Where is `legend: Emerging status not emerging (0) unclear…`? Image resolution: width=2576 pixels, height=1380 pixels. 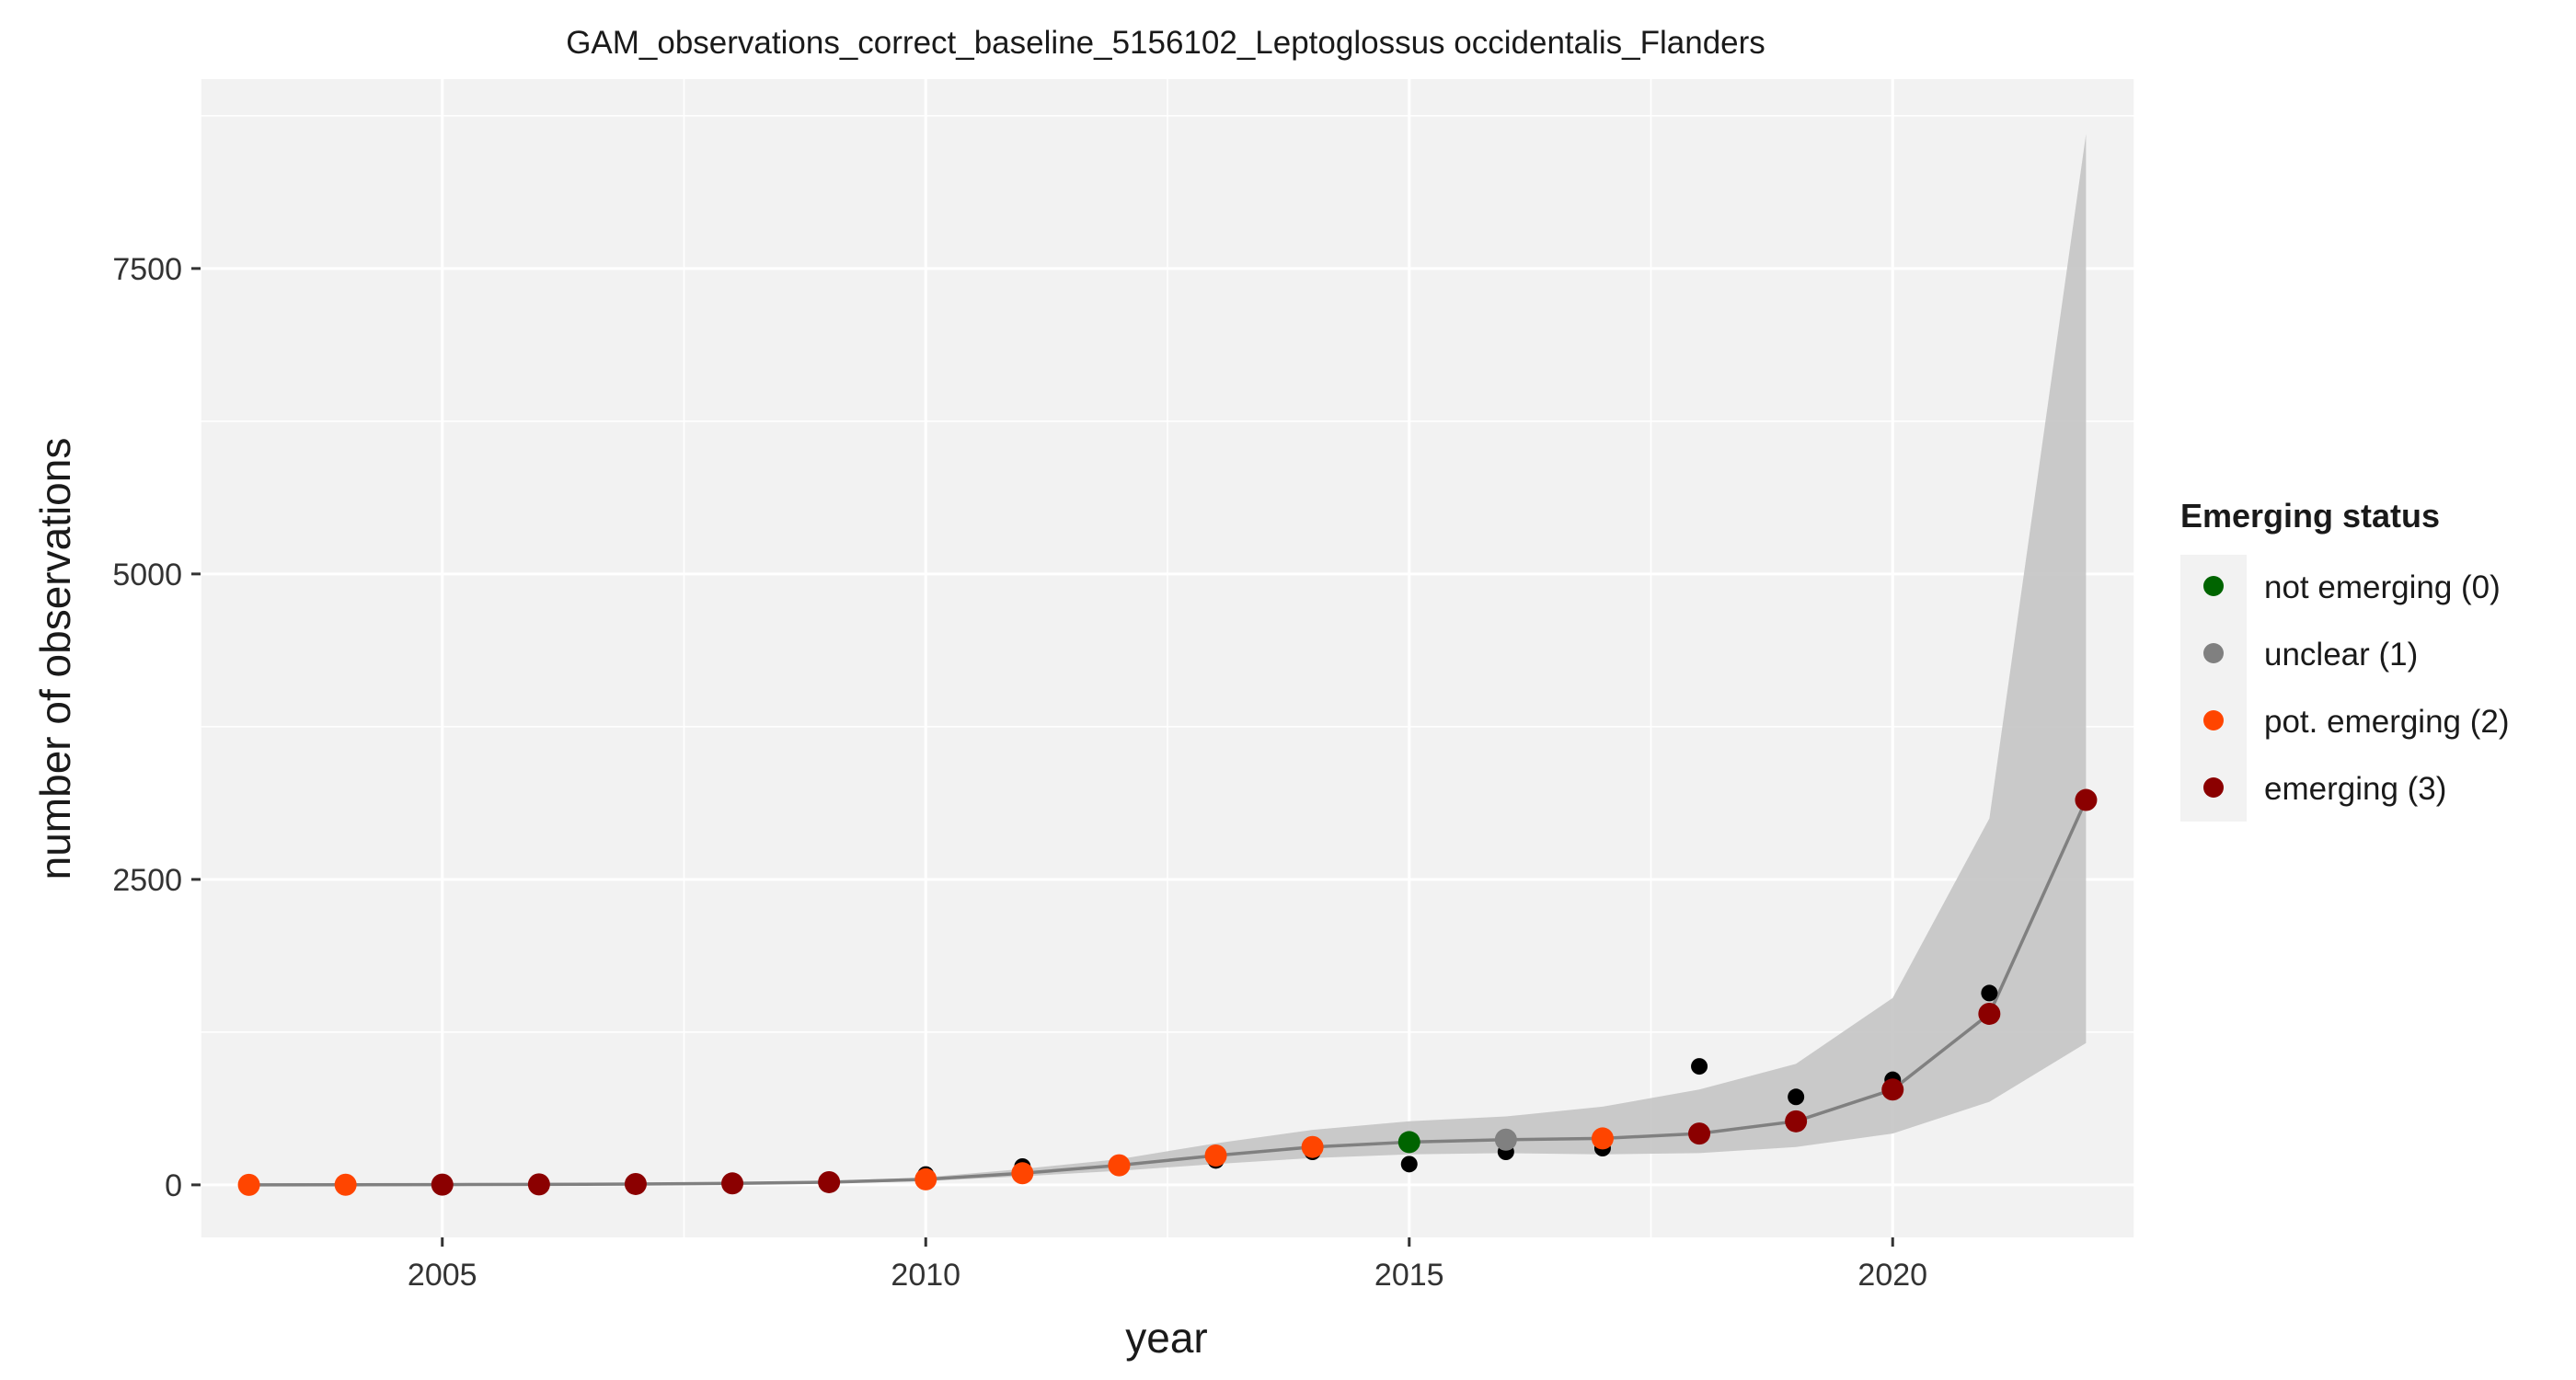 legend: Emerging status not emerging (0) unclear… is located at coordinates (2345, 659).